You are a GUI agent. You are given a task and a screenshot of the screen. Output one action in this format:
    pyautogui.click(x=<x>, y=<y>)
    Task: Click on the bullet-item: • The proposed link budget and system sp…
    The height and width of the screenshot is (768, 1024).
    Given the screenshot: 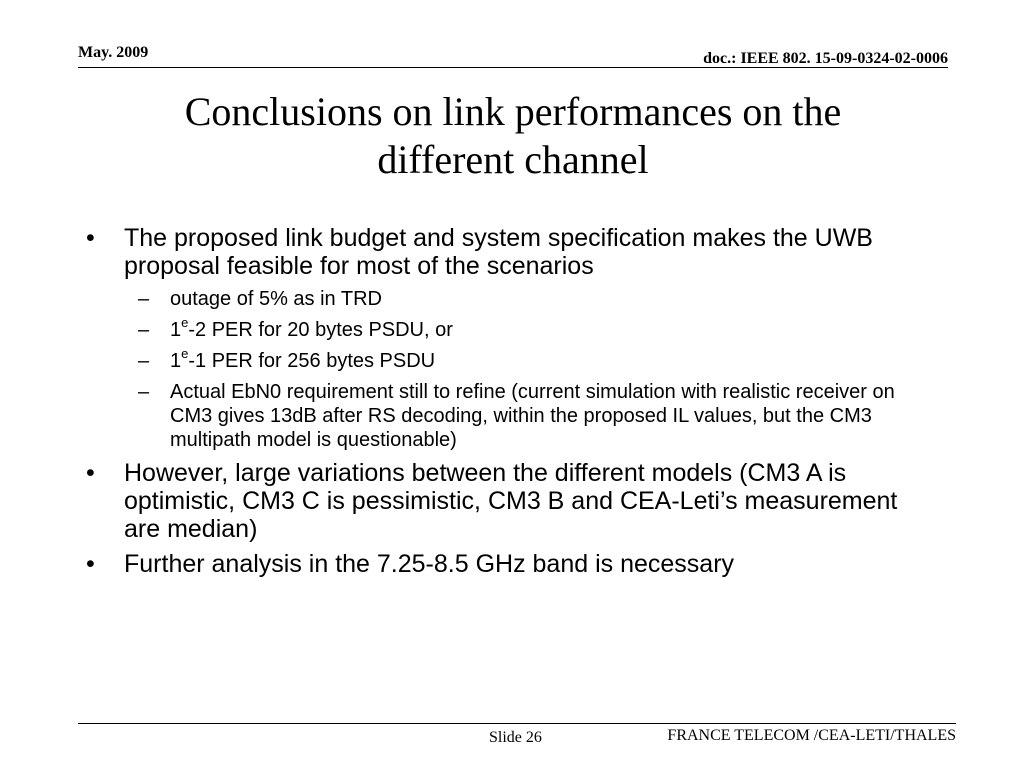 What is the action you would take?
    pyautogui.click(x=511, y=252)
    